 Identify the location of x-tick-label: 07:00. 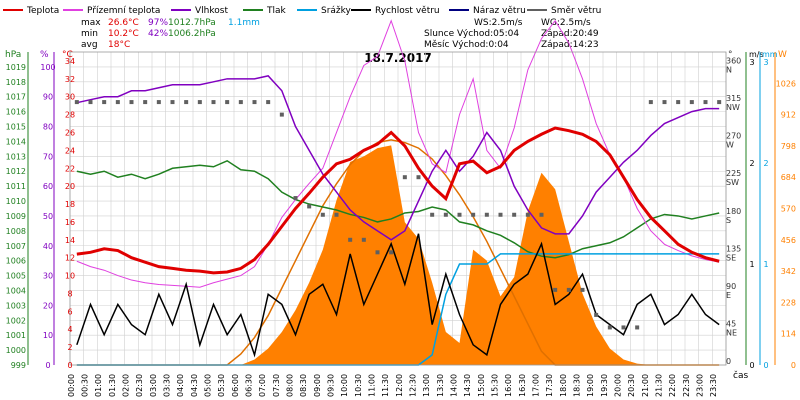
(262, 385).